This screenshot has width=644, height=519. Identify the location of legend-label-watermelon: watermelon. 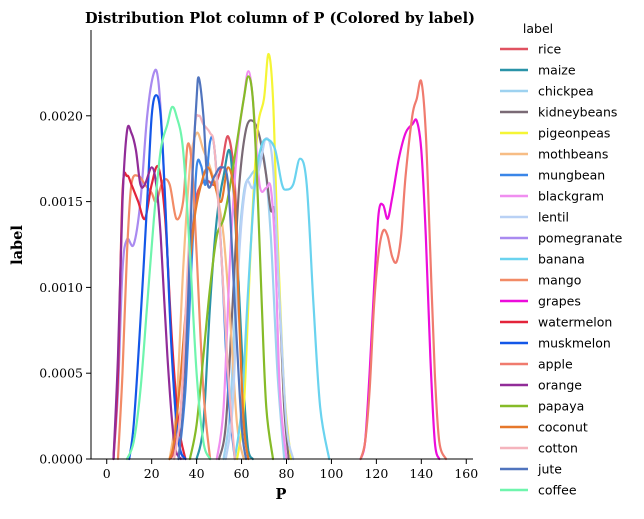
(575, 322).